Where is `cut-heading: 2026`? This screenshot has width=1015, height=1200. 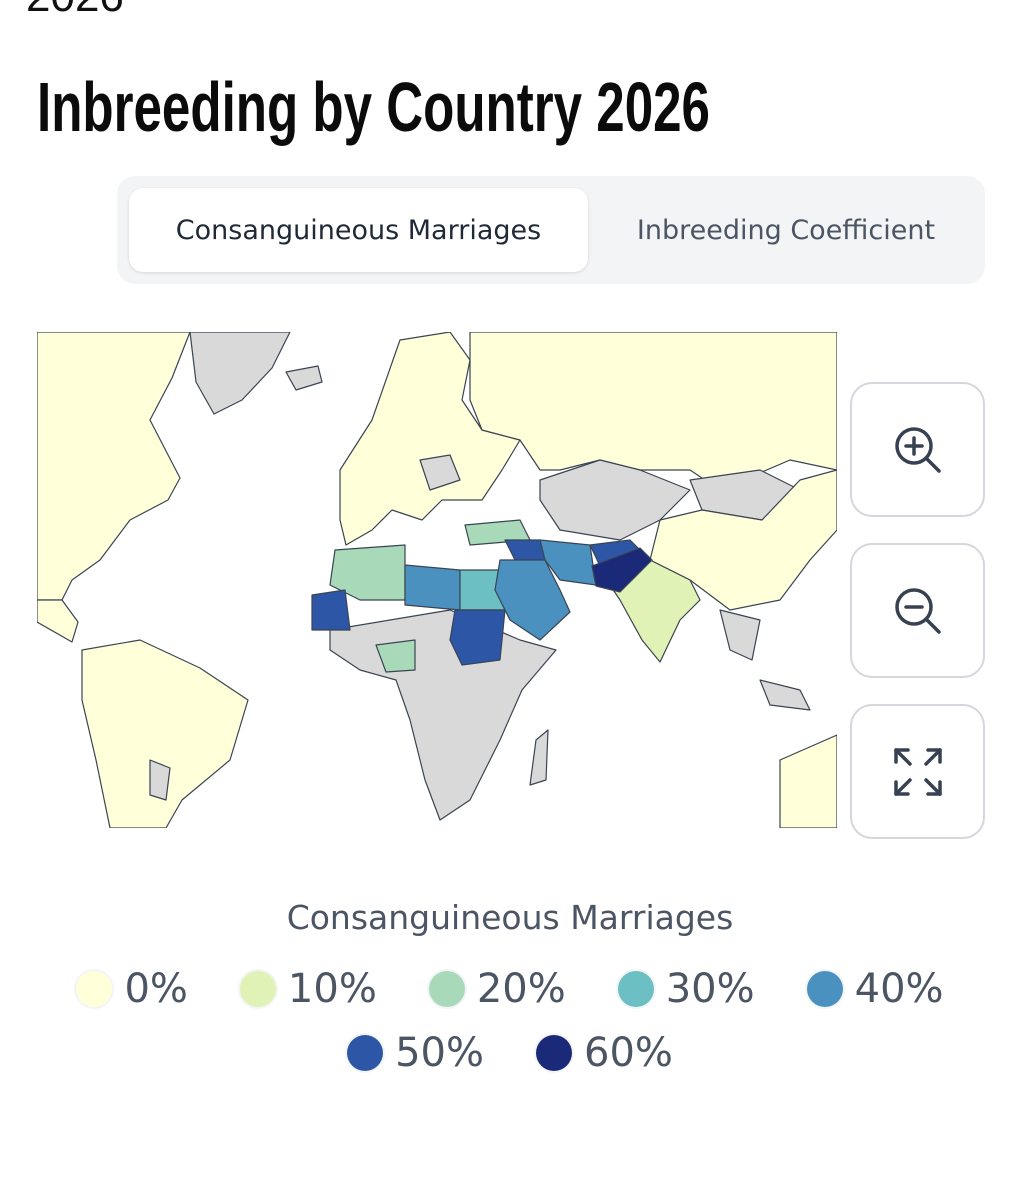
cut-heading: 2026 is located at coordinates (75, 11).